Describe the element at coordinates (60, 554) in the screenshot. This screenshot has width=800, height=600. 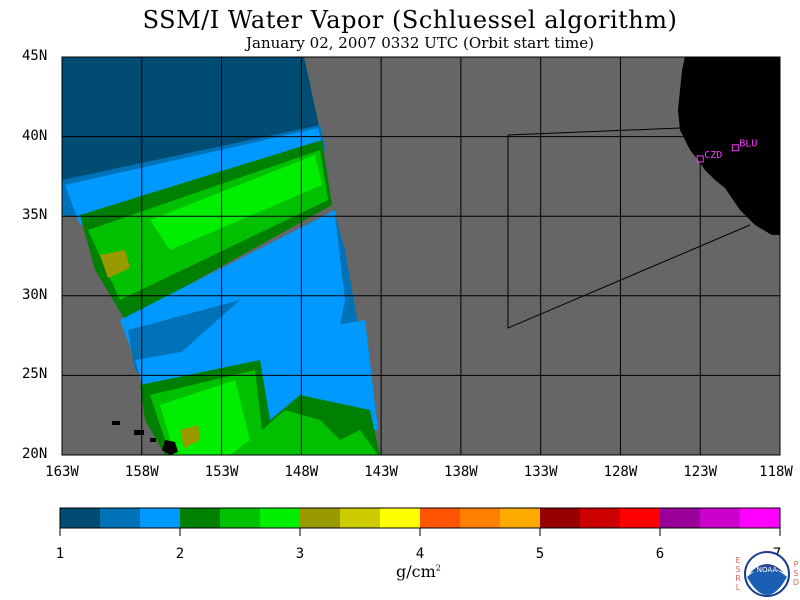
I see `colorbar-tick-label: 1` at that location.